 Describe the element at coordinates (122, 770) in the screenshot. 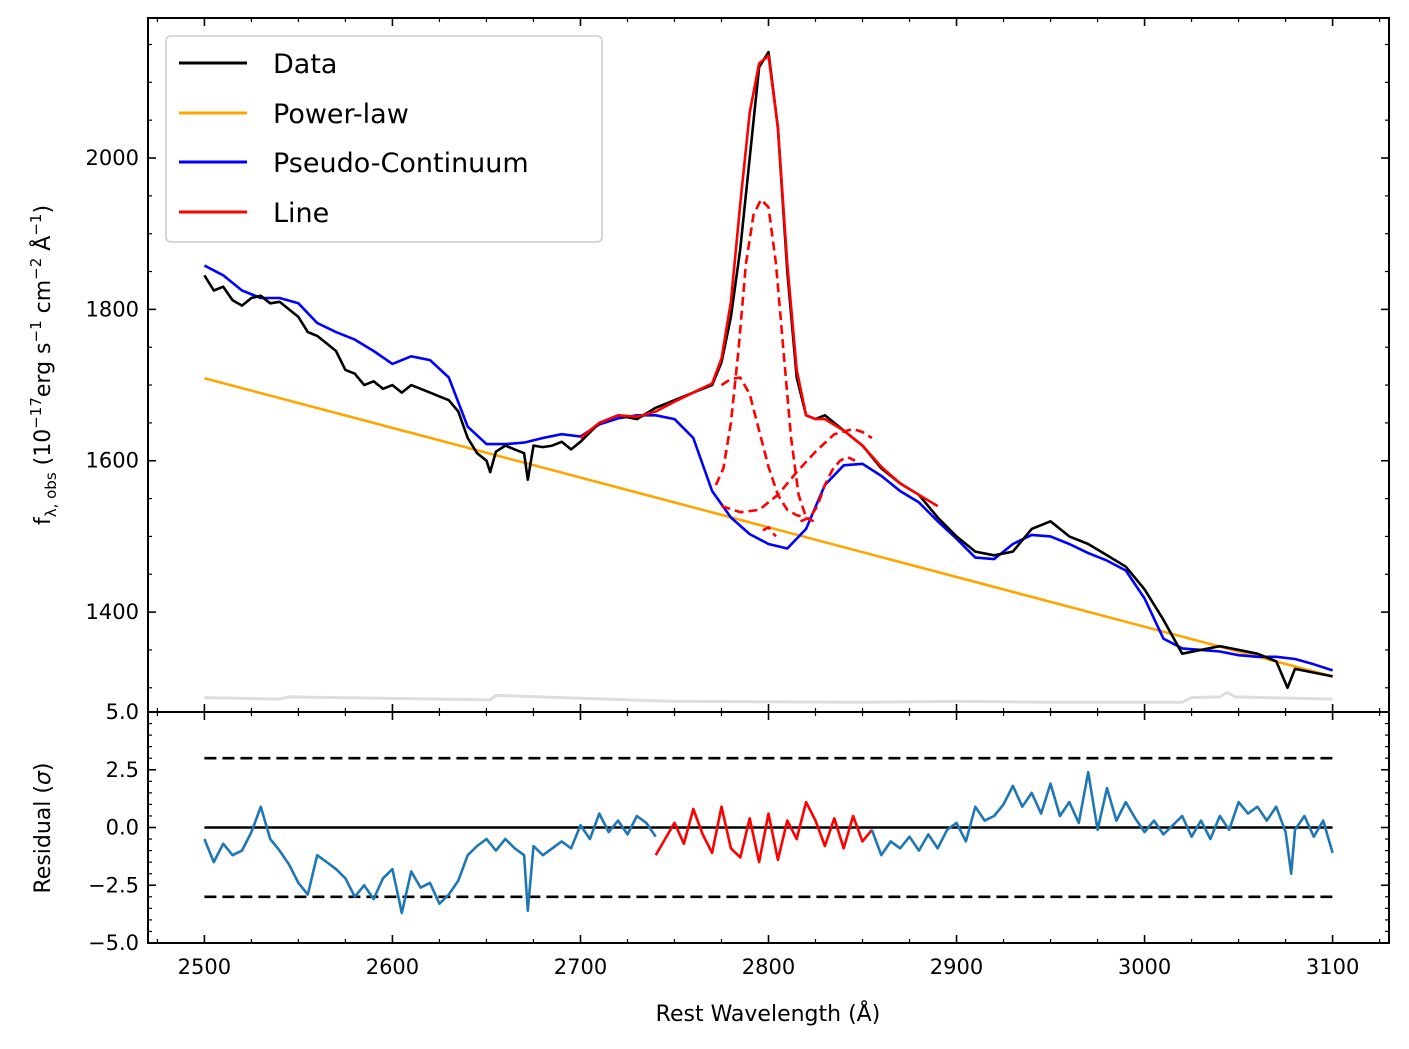

I see `y-tick-label: 2.5` at that location.